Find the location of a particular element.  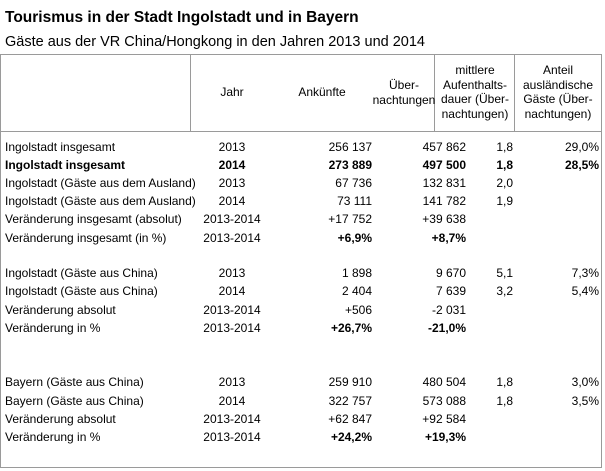

row-ankuenfte: 256 137 is located at coordinates (350, 147).